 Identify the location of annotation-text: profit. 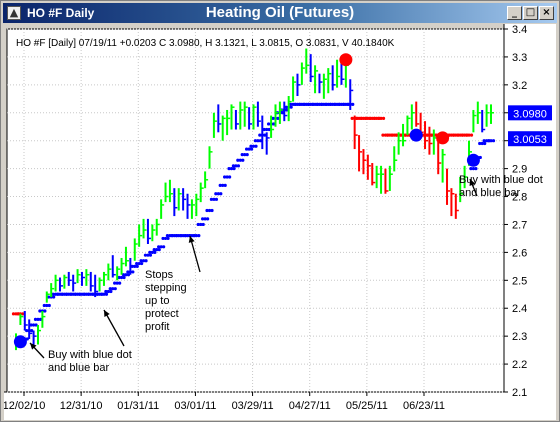
(157, 327).